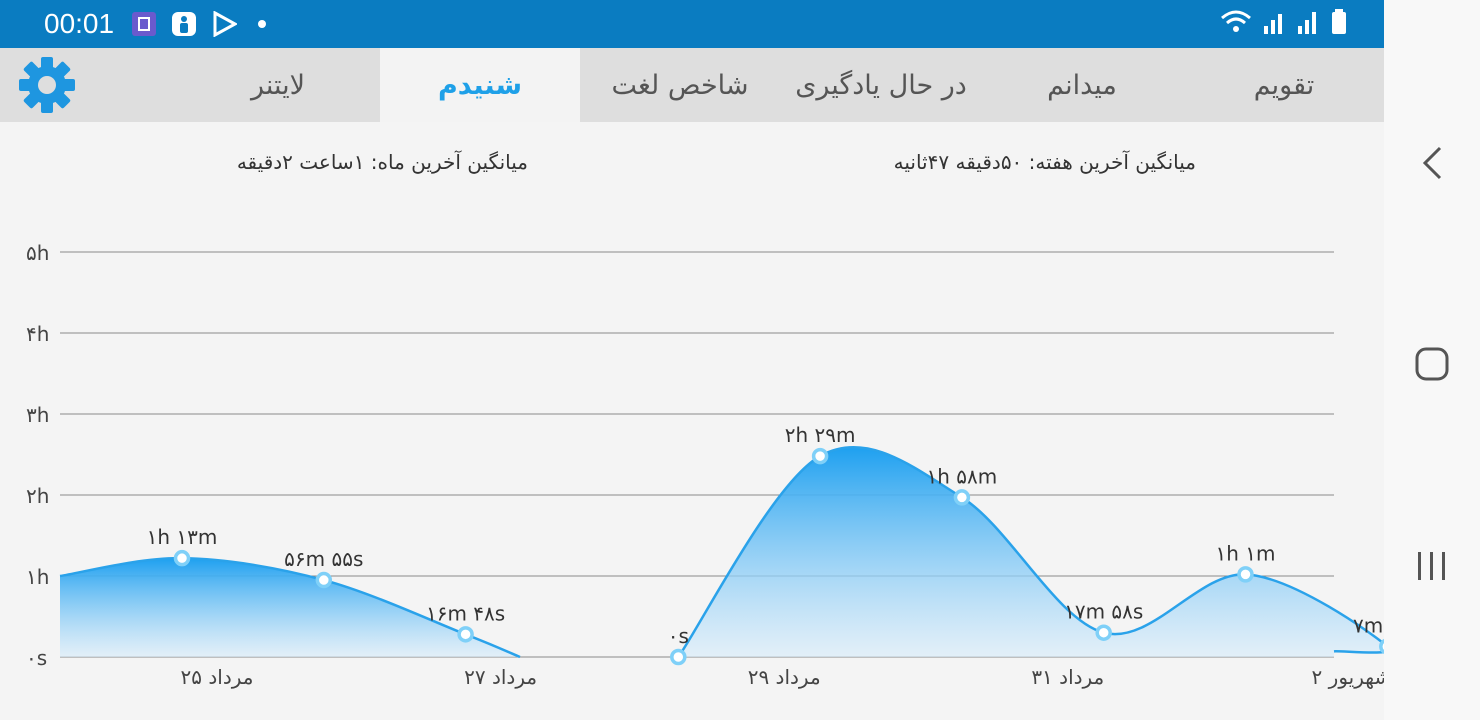  Describe the element at coordinates (1432, 163) in the screenshot. I see `back-chevron-icon` at that location.